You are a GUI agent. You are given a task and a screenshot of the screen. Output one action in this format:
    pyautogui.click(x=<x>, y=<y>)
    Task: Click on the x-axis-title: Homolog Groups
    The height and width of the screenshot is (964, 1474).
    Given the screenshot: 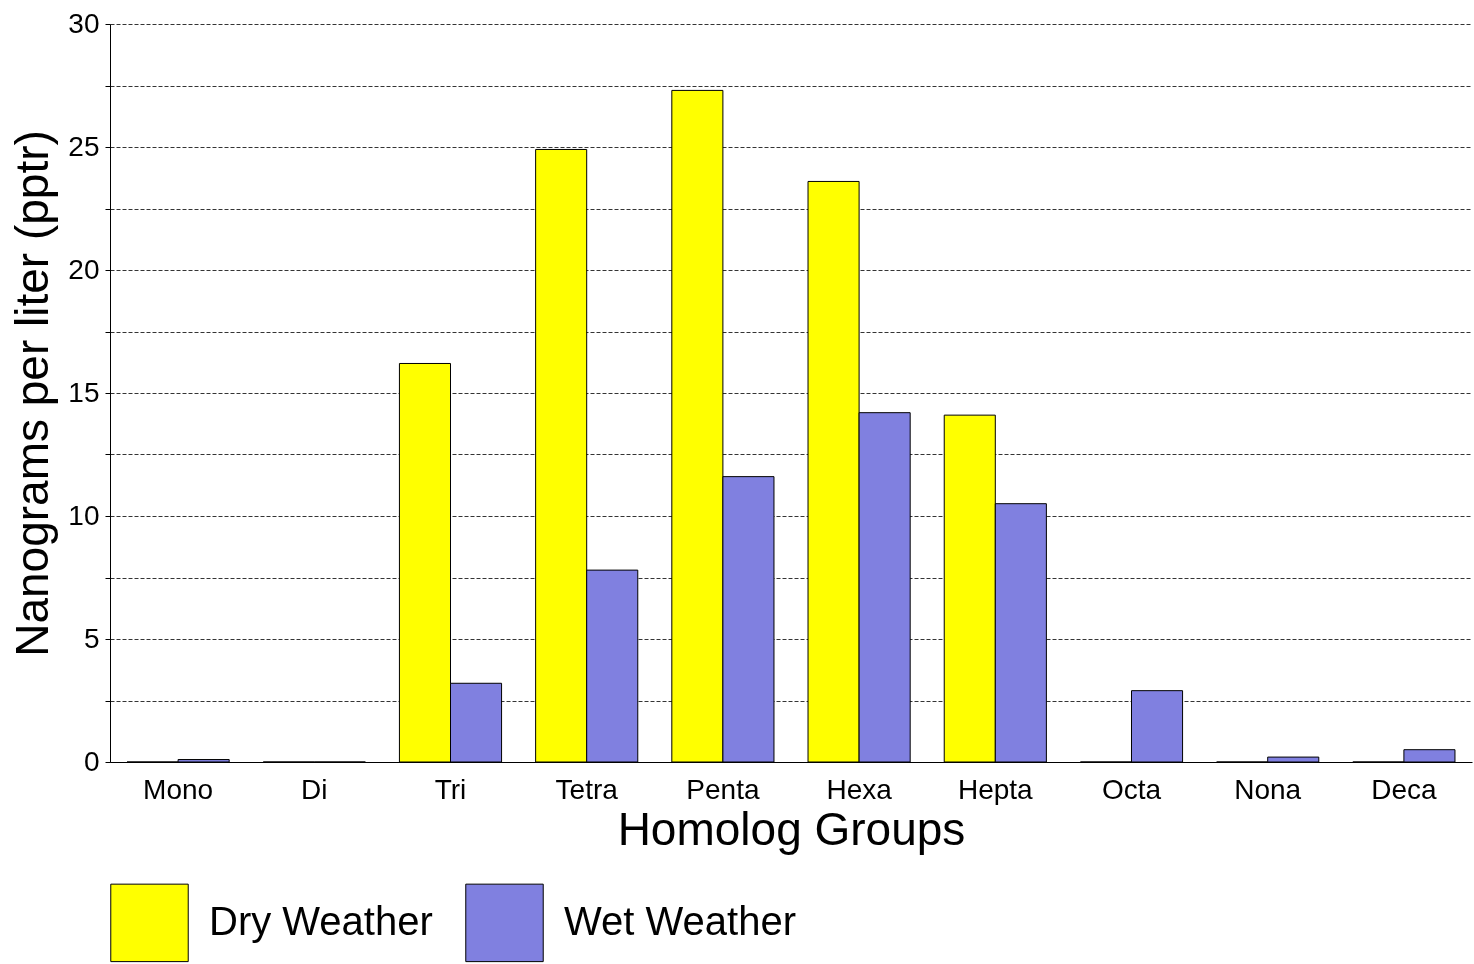 What is the action you would take?
    pyautogui.click(x=791, y=828)
    